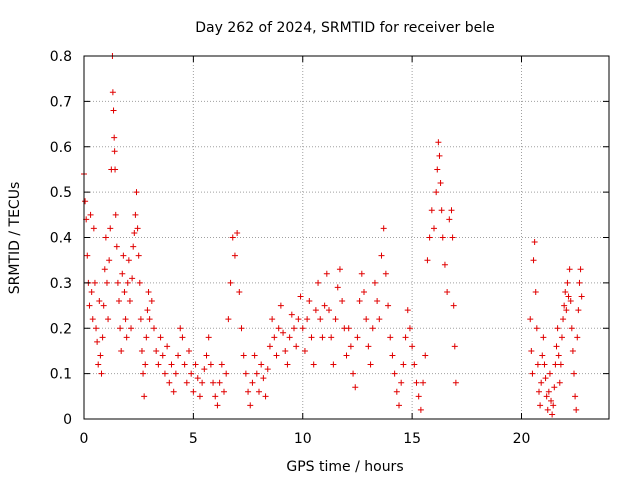 Image resolution: width=640 pixels, height=480 pixels. Describe the element at coordinates (61, 375) in the screenshot. I see `y-tick-label: 0.1` at that location.